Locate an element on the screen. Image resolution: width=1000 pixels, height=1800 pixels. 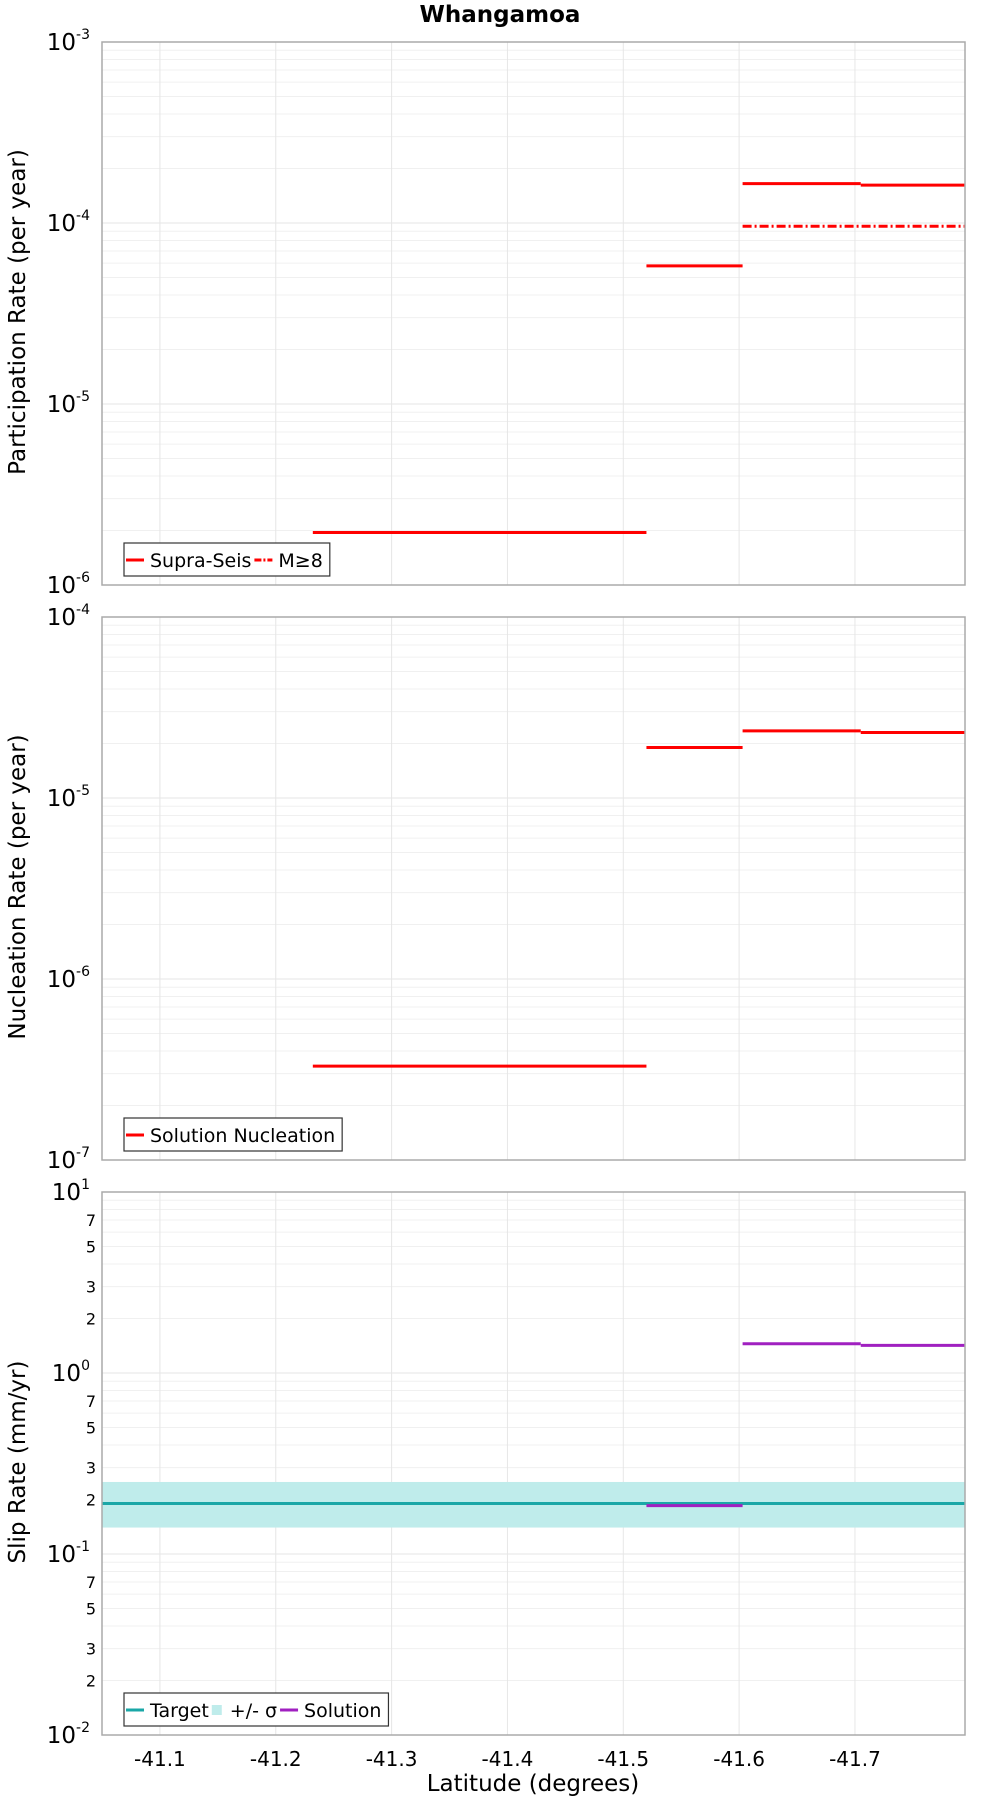
nucleation-legend-background is located at coordinates (233, 1134).